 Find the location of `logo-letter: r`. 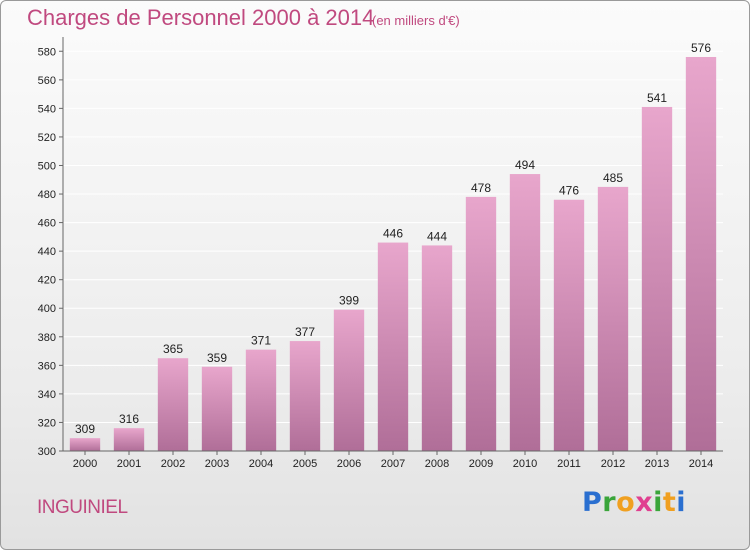

logo-letter: r is located at coordinates (609, 502).